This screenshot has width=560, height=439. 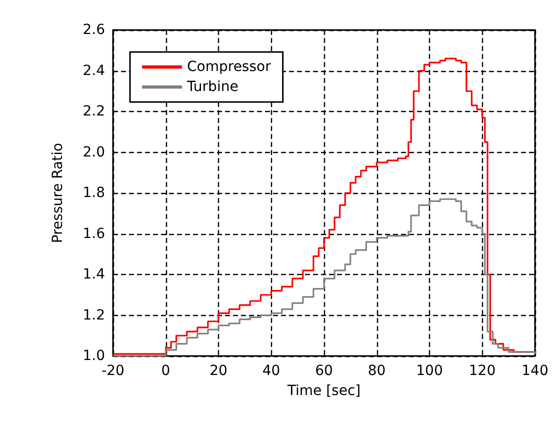 What do you see at coordinates (429, 371) in the screenshot?
I see `x-tick-label: 100` at bounding box center [429, 371].